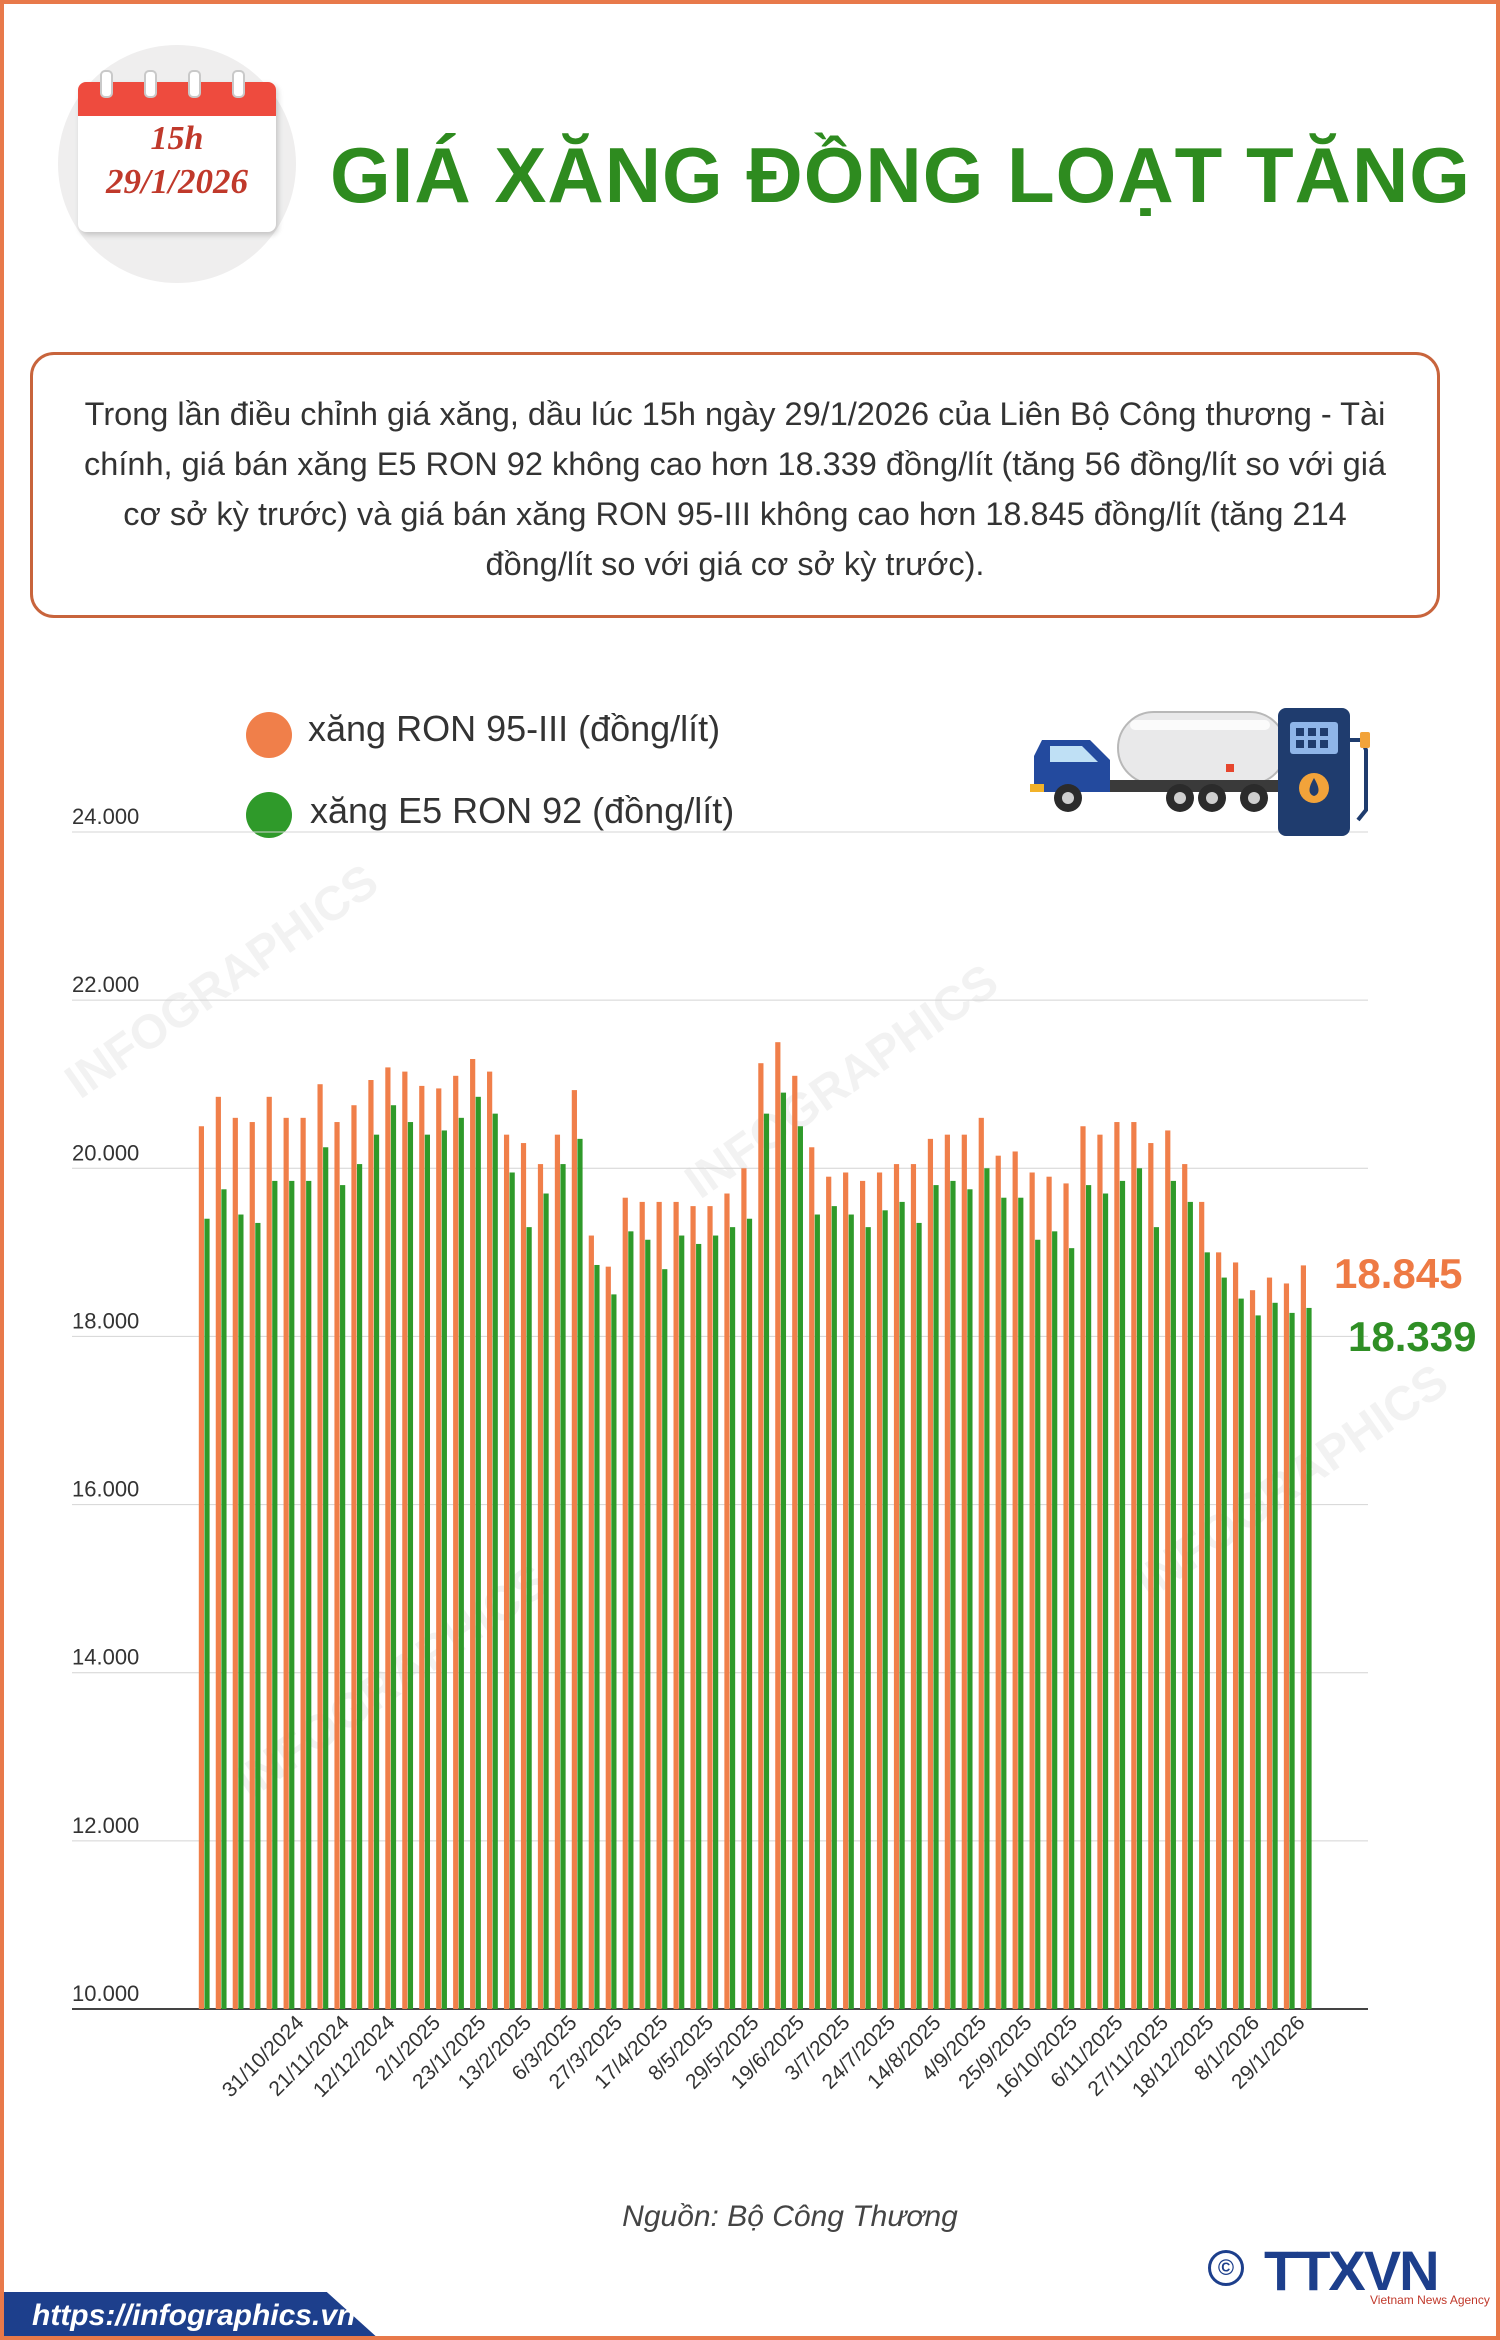  What do you see at coordinates (522, 810) in the screenshot?
I see `legend-e5-label: xăng E5 RON 92 (đồng/lít)` at bounding box center [522, 810].